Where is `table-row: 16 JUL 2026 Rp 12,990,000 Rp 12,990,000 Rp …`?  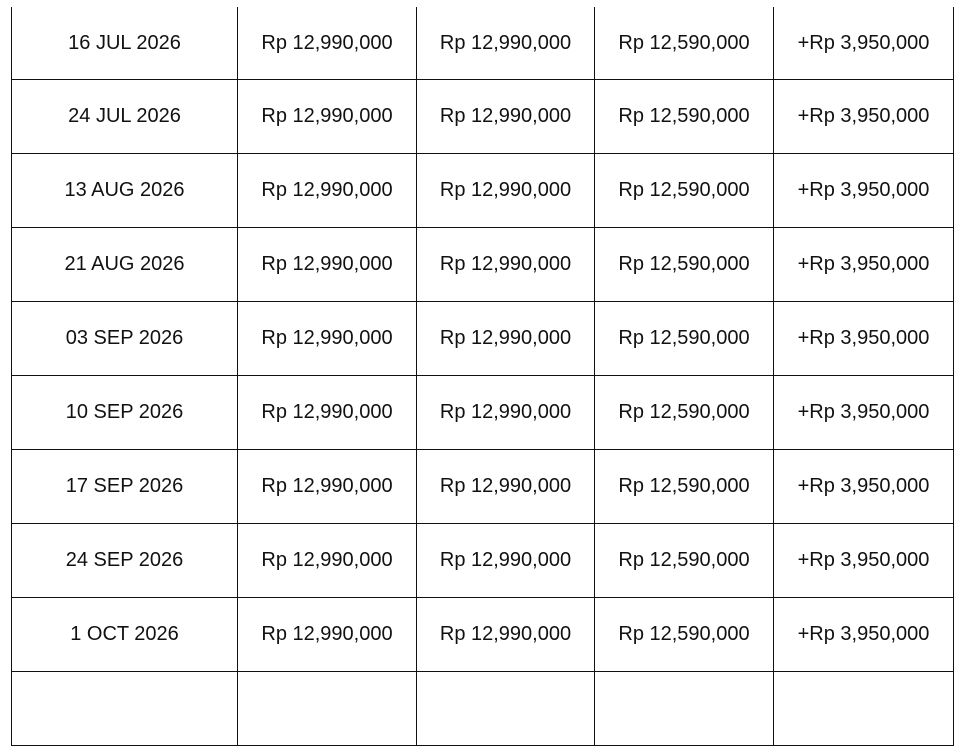
table-row: 16 JUL 2026 Rp 12,990,000 Rp 12,990,000 Rp … is located at coordinates (482, 43).